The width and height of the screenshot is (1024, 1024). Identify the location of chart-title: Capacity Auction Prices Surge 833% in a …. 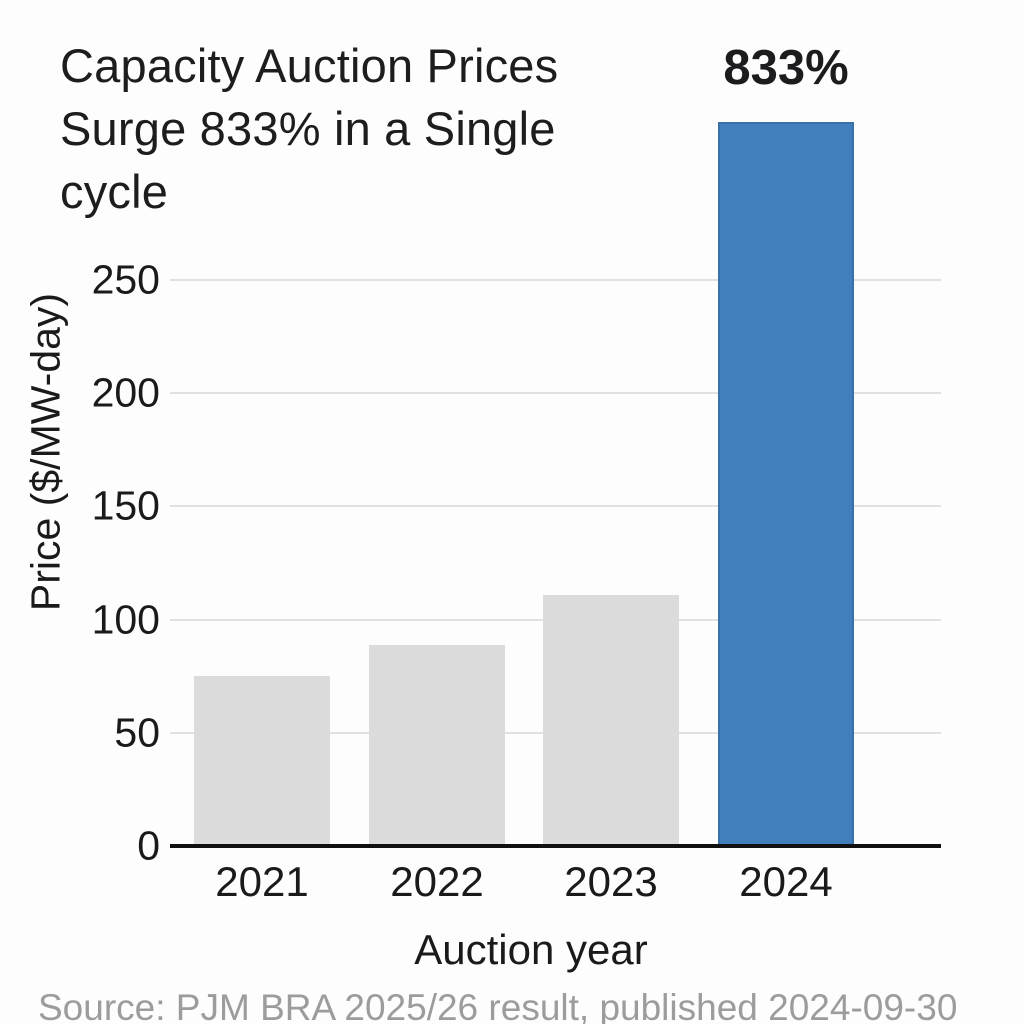
(309, 128).